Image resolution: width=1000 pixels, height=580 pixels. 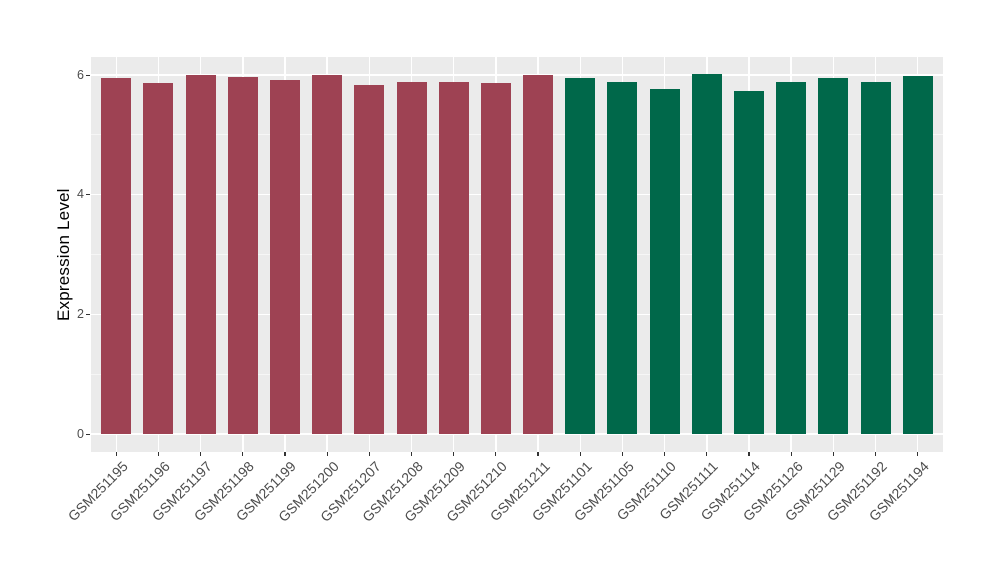 What do you see at coordinates (80, 433) in the screenshot?
I see `y-tick-label: 0` at bounding box center [80, 433].